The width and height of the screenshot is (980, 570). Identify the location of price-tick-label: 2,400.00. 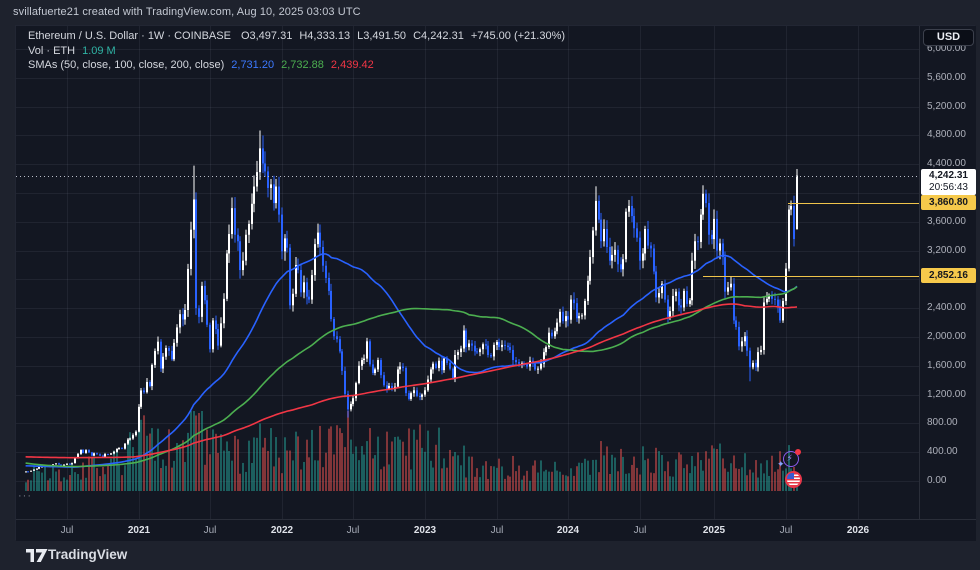
(946, 307).